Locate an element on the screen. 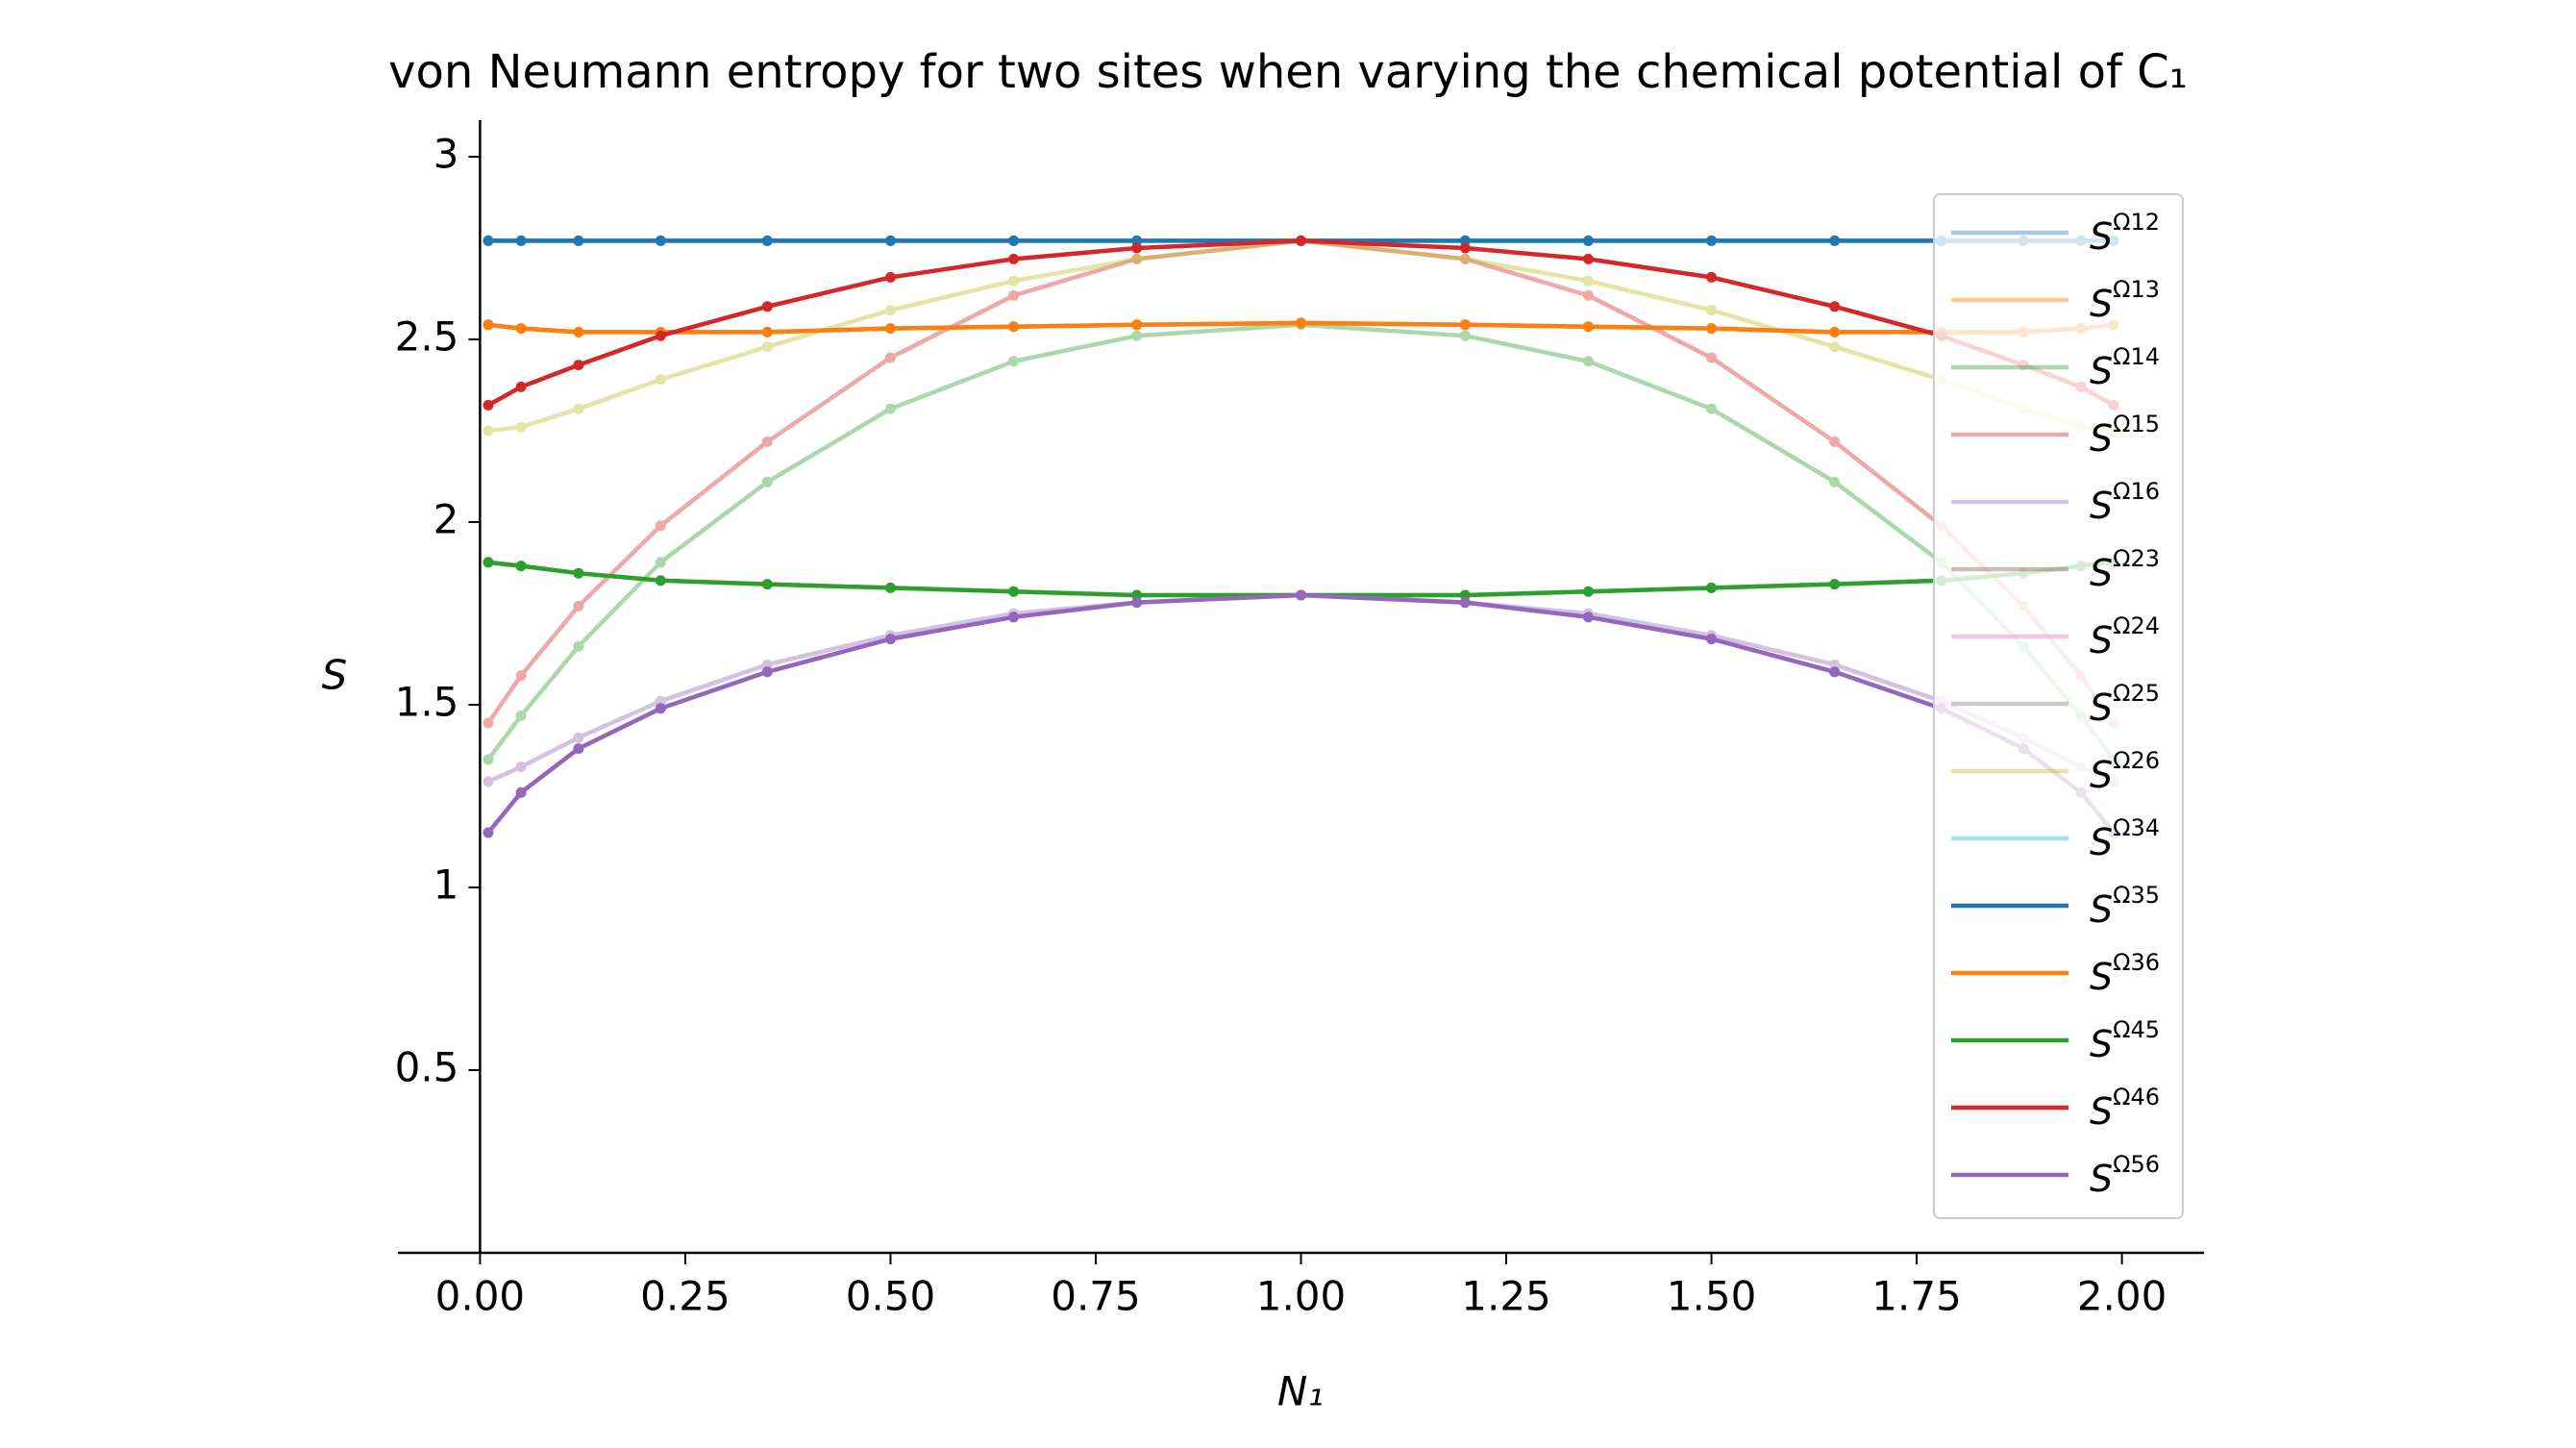 The image size is (2576, 1448). x-tick-label: 1.75 is located at coordinates (1917, 1296).